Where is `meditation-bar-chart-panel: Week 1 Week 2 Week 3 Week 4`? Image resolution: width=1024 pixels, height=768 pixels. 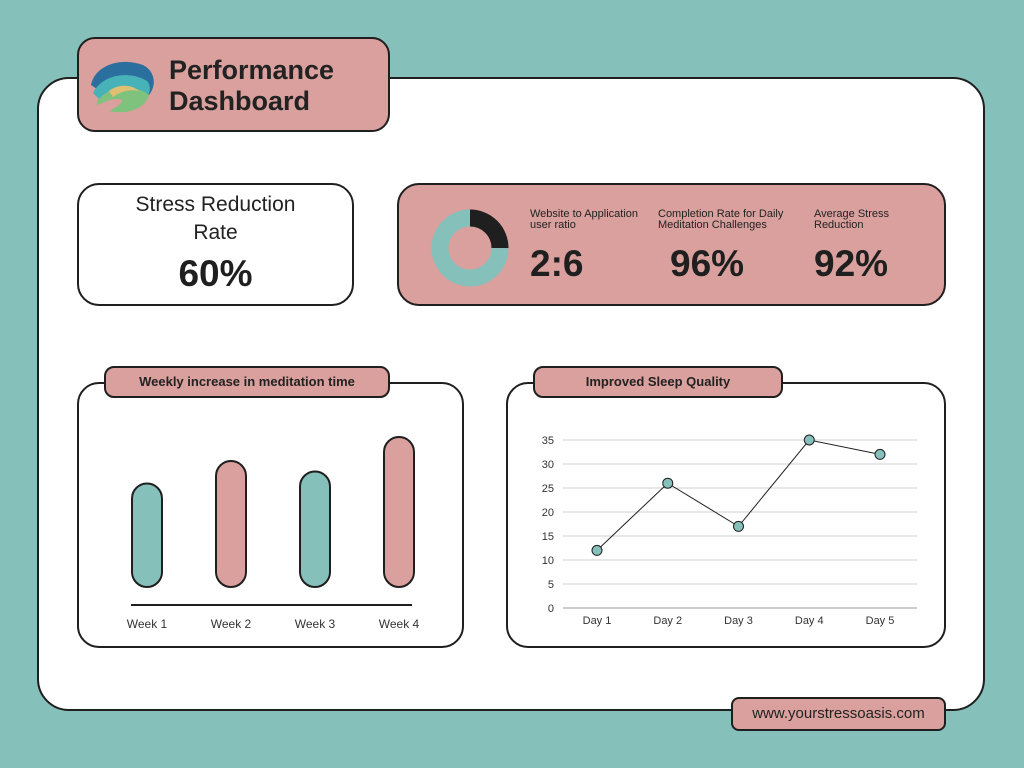
meditation-bar-chart-panel: Week 1 Week 2 Week 3 Week 4 is located at coordinates (270, 515).